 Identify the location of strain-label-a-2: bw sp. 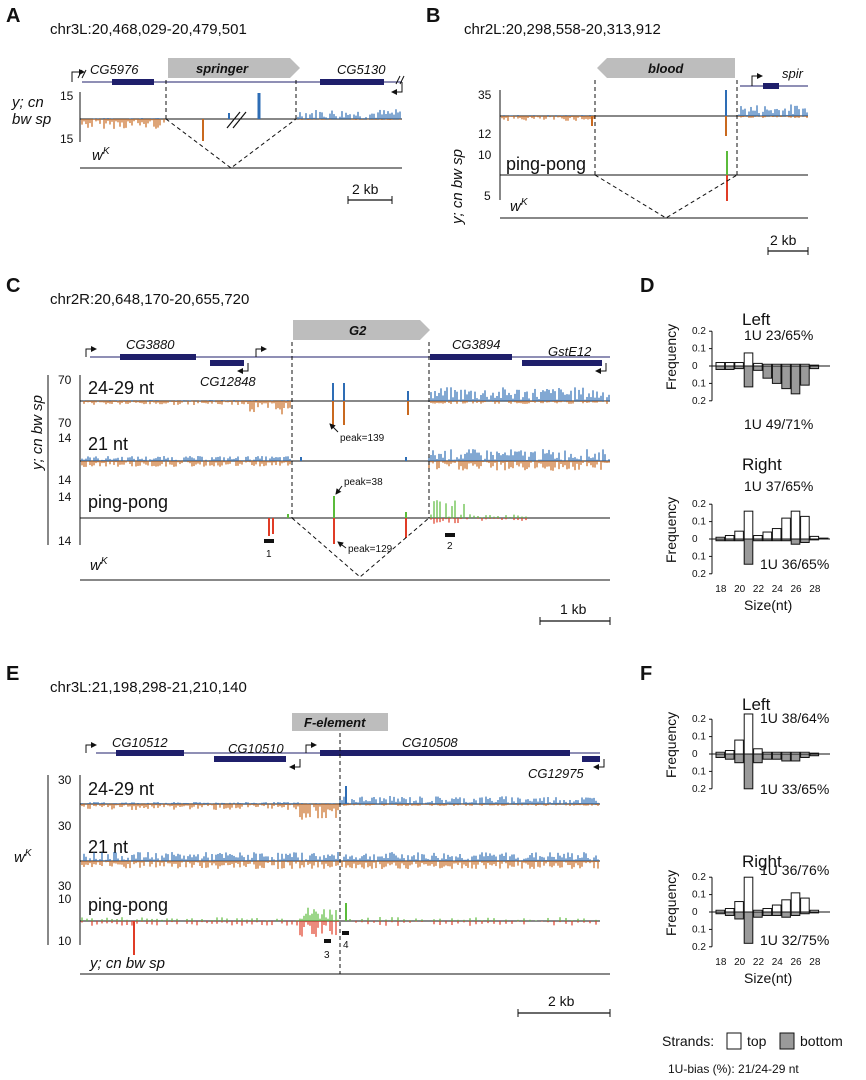
(31, 119).